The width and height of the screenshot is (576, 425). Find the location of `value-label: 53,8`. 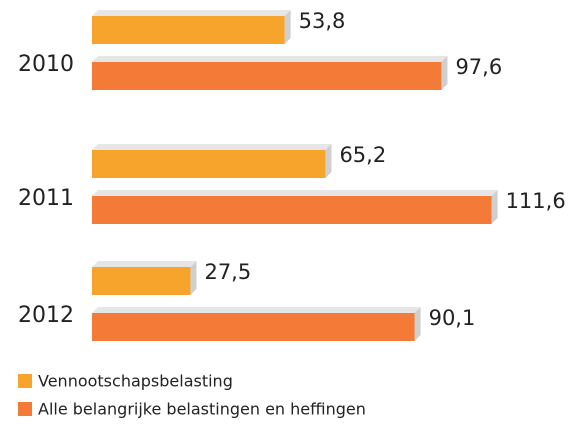

value-label: 53,8 is located at coordinates (322, 21).